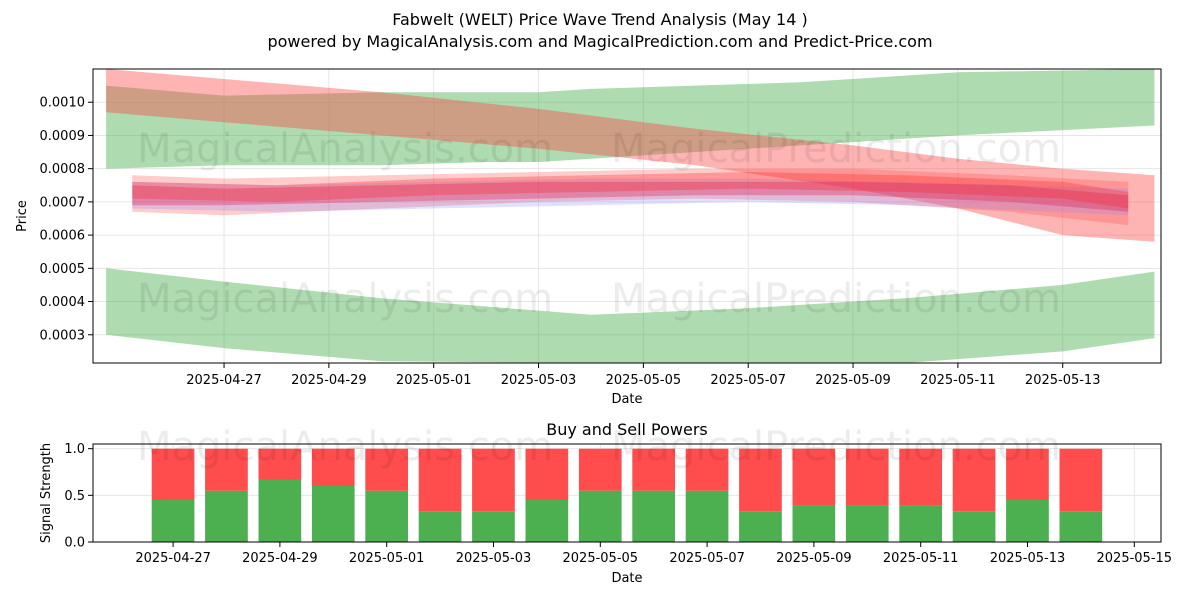 The height and width of the screenshot is (600, 1200). Describe the element at coordinates (329, 380) in the screenshot. I see `top-x-tick-label: 2025-04-29` at that location.